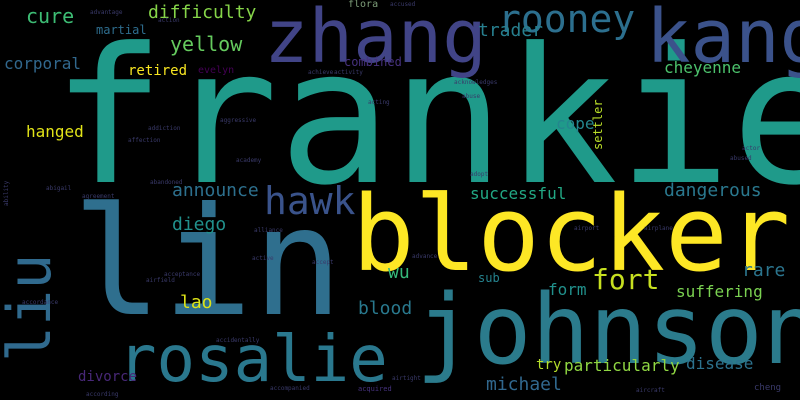  Describe the element at coordinates (182, 274) in the screenshot. I see `word-acceptance: acceptance` at that location.